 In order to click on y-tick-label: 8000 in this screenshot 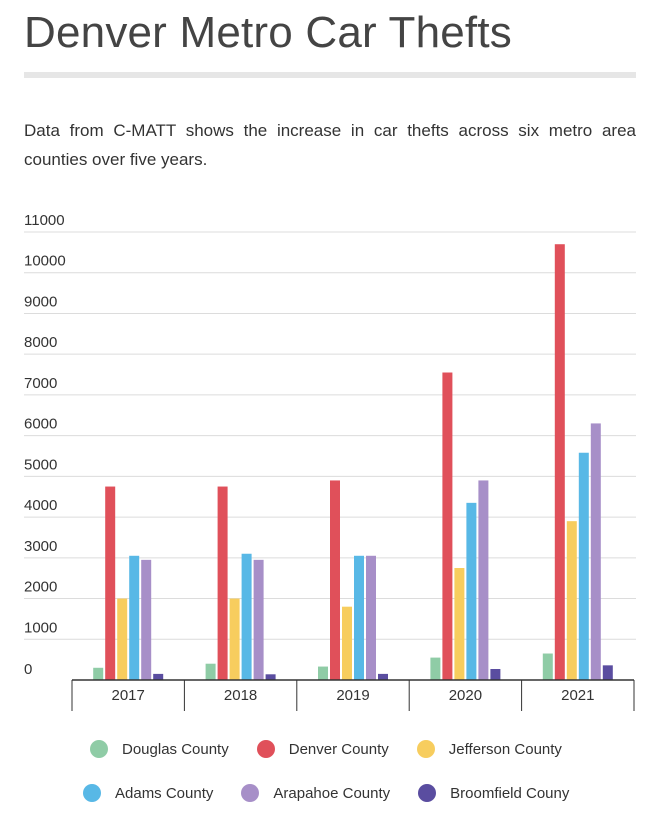, I will do `click(40, 342)`.